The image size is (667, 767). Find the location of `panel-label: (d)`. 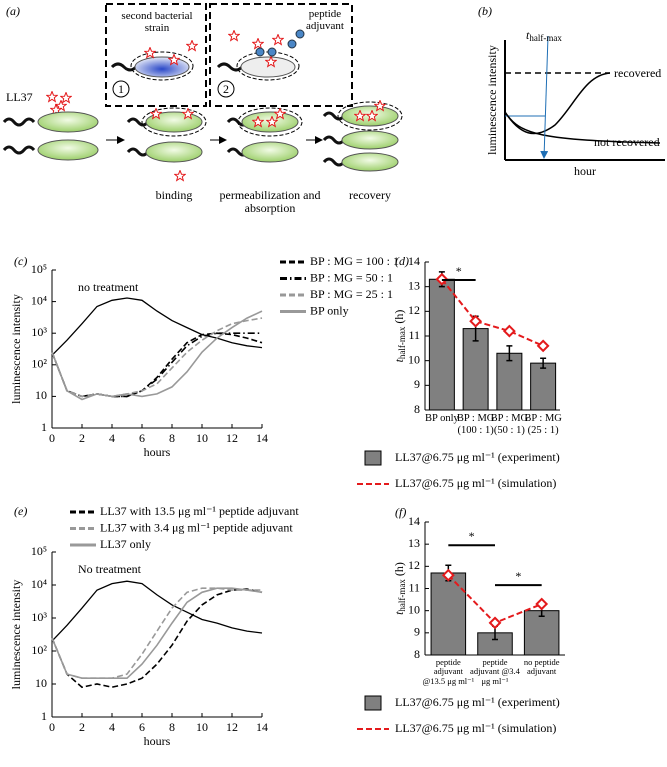

panel-label: (d) is located at coordinates (402, 261).